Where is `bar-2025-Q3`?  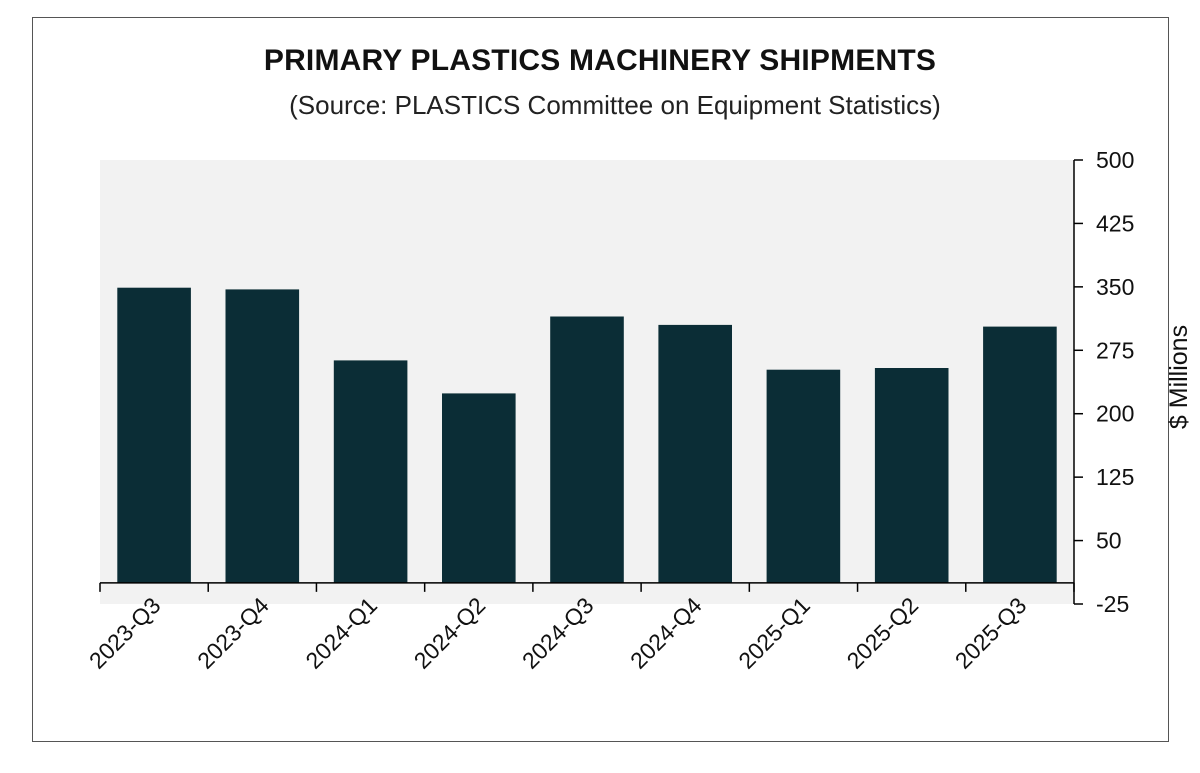 bar-2025-Q3 is located at coordinates (1020, 454).